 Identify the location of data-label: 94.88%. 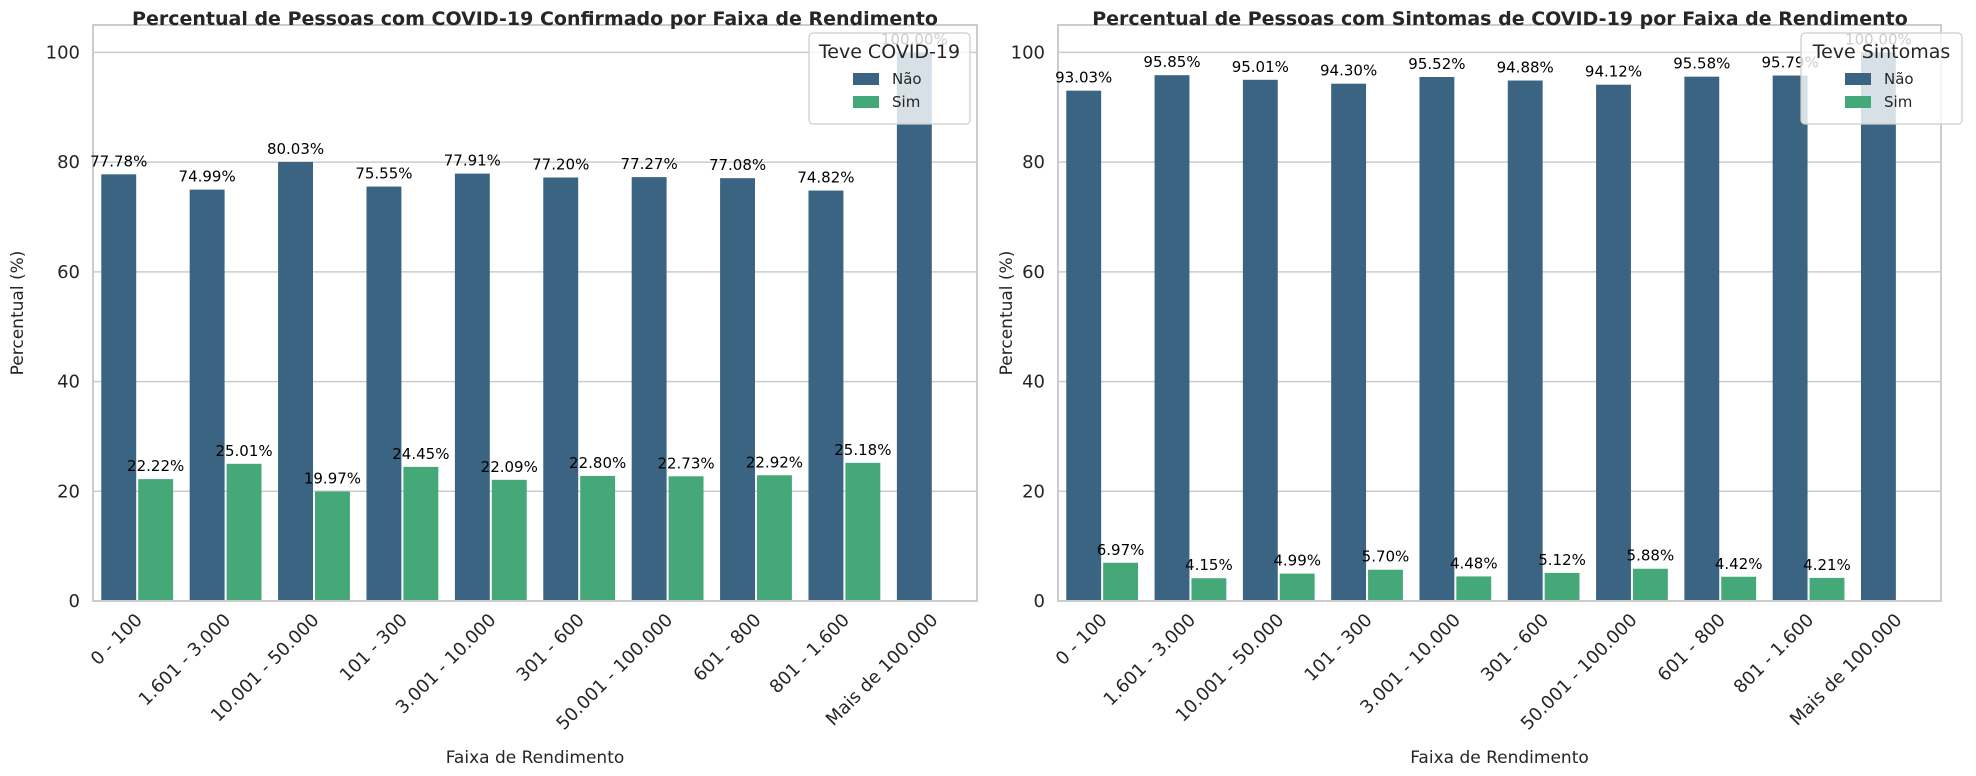
(1525, 68).